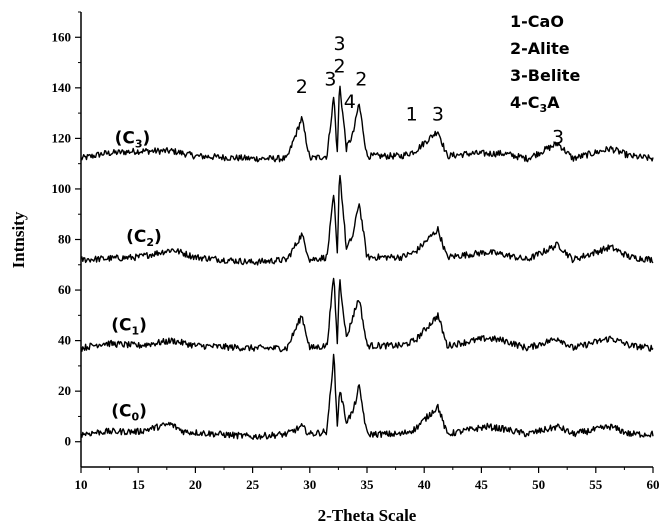  Describe the element at coordinates (62, 87) in the screenshot. I see `y-tick-label: 140` at that location.